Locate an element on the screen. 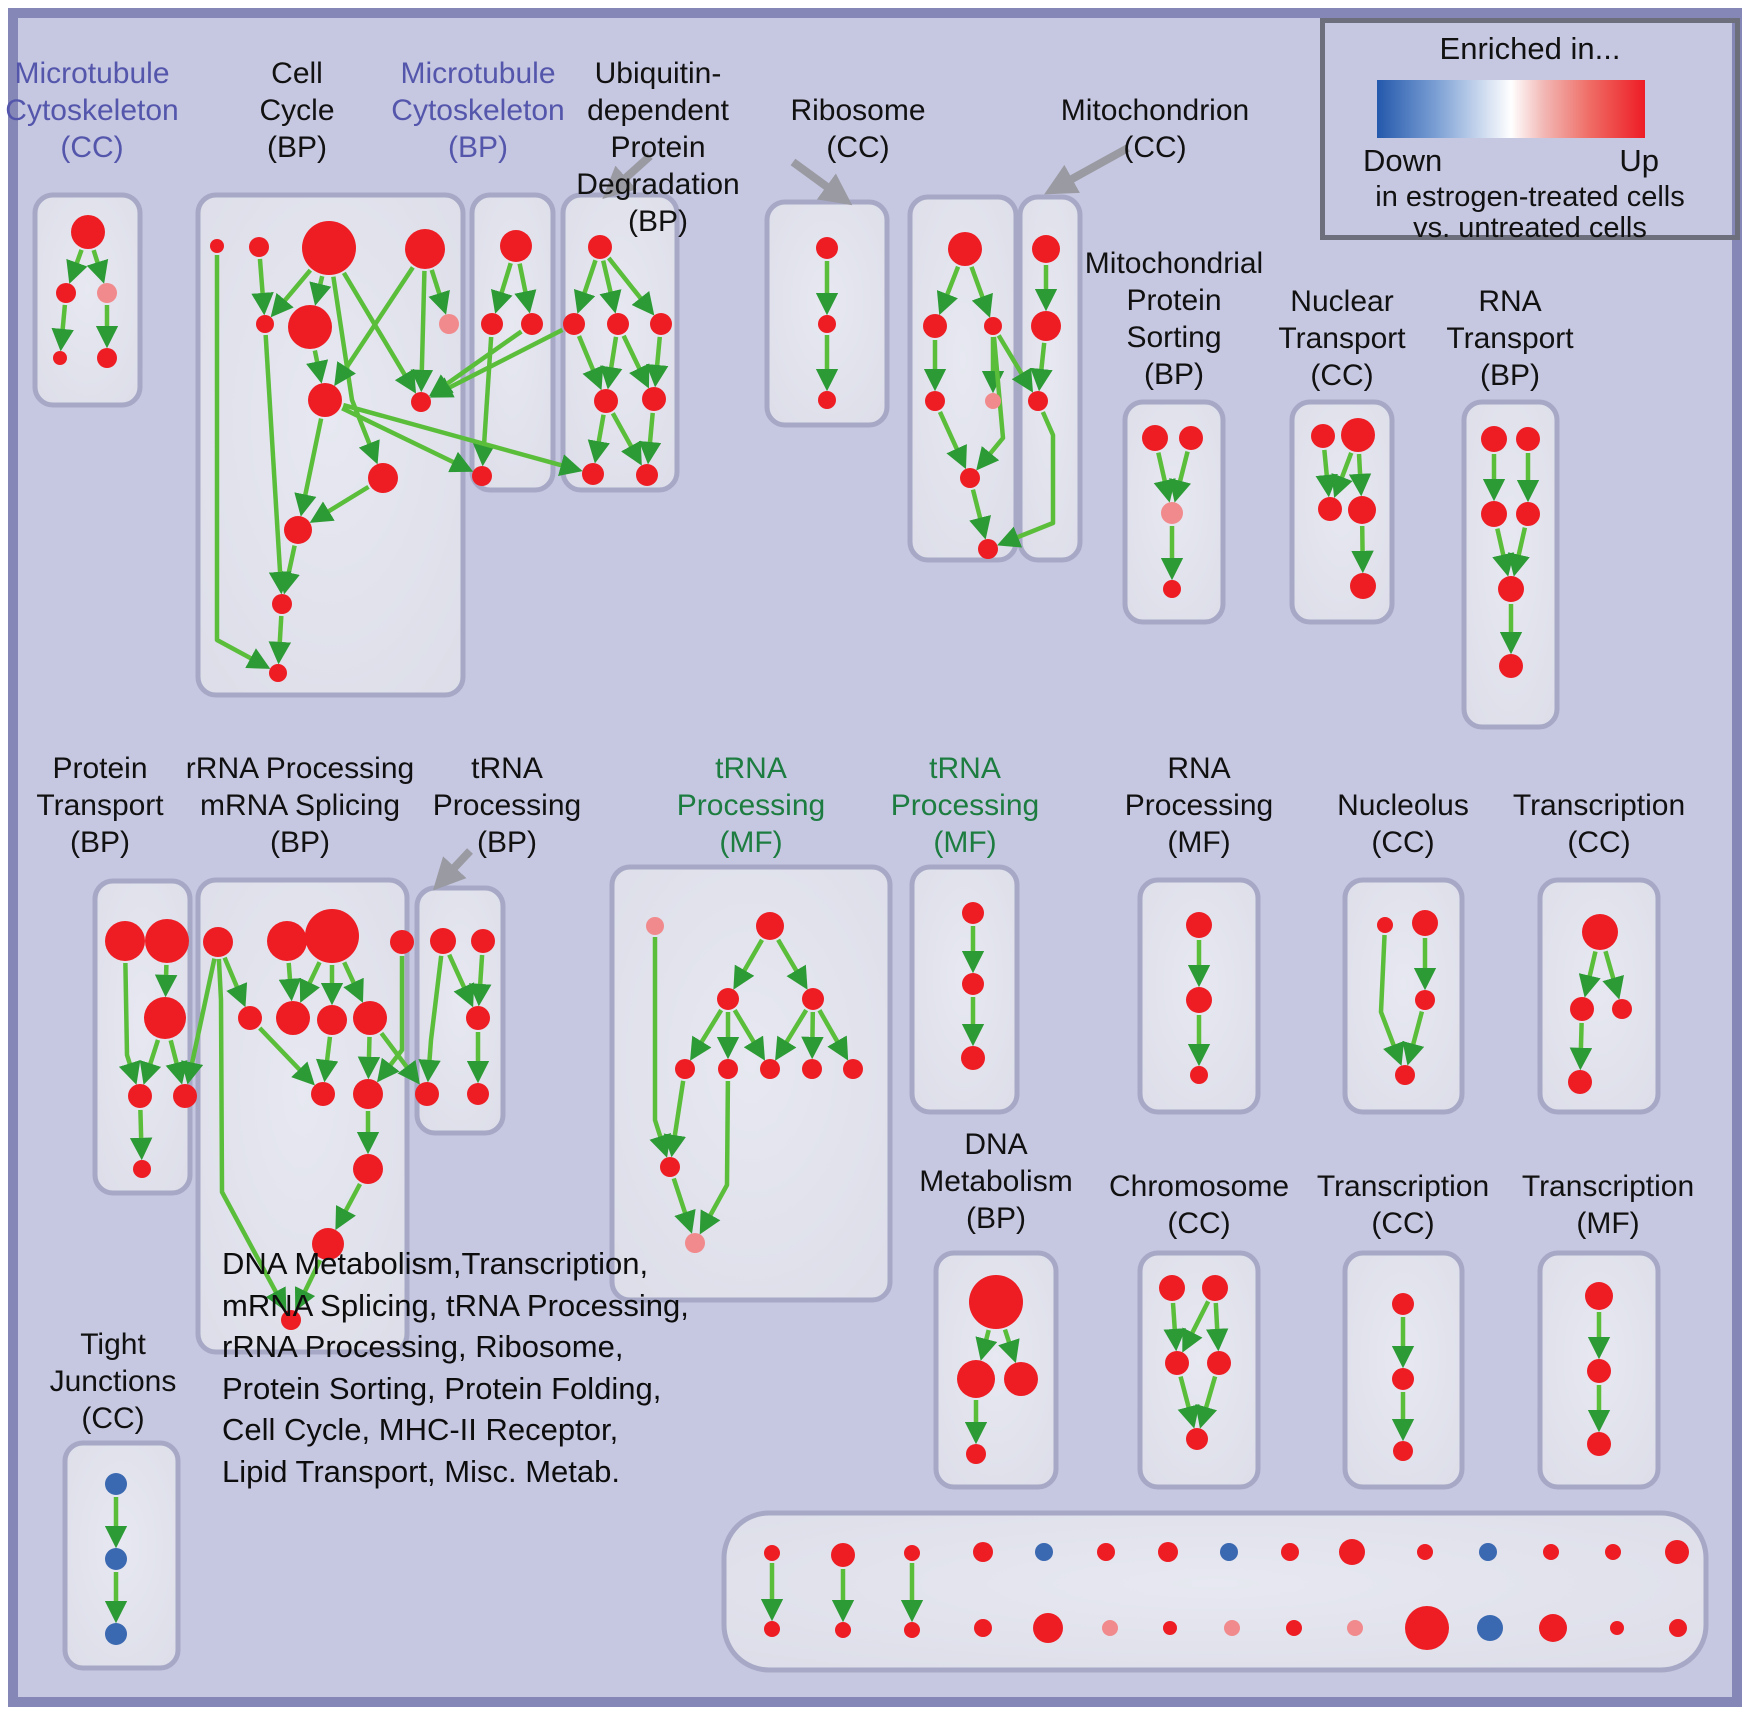 This screenshot has width=1750, height=1715. trna-processing-mf-1-box is located at coordinates (751, 1083).